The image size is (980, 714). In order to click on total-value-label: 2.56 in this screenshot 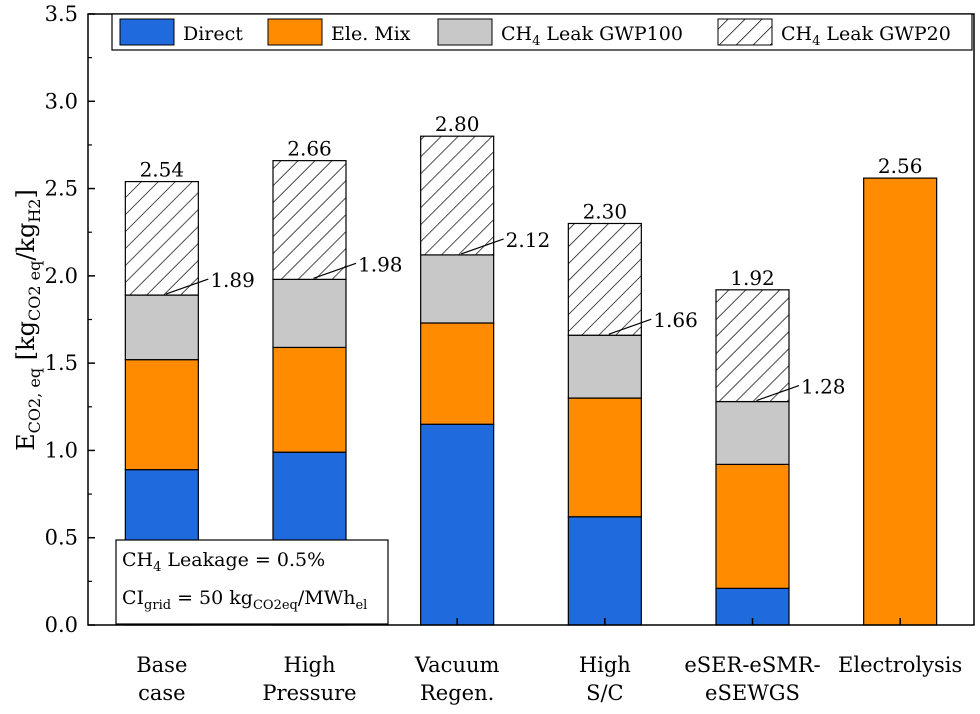, I will do `click(900, 166)`.